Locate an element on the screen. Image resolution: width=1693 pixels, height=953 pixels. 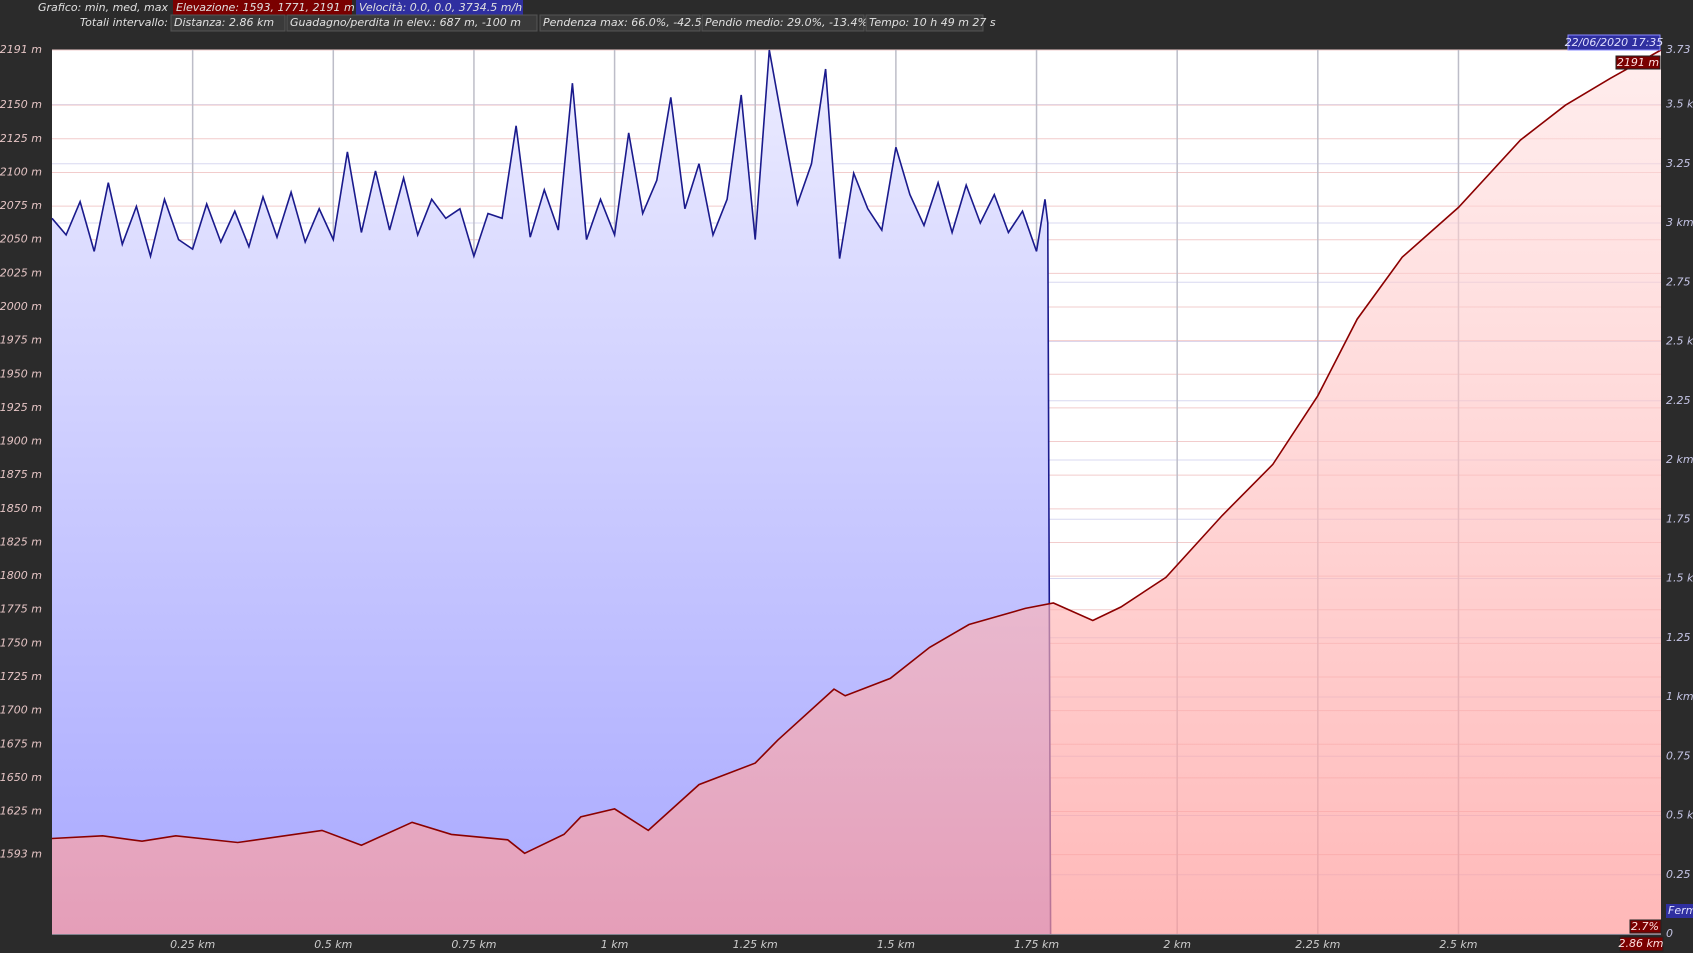
date-label: 22/06/2020 17:35 is located at coordinates (1614, 42).